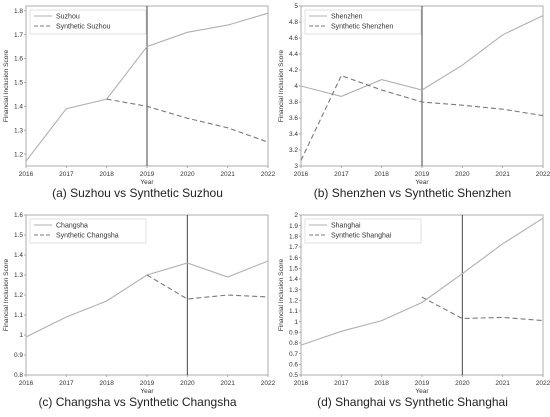 The height and width of the screenshot is (417, 550). Describe the element at coordinates (293, 226) in the screenshot. I see `y-tick-label: 1.9` at that location.